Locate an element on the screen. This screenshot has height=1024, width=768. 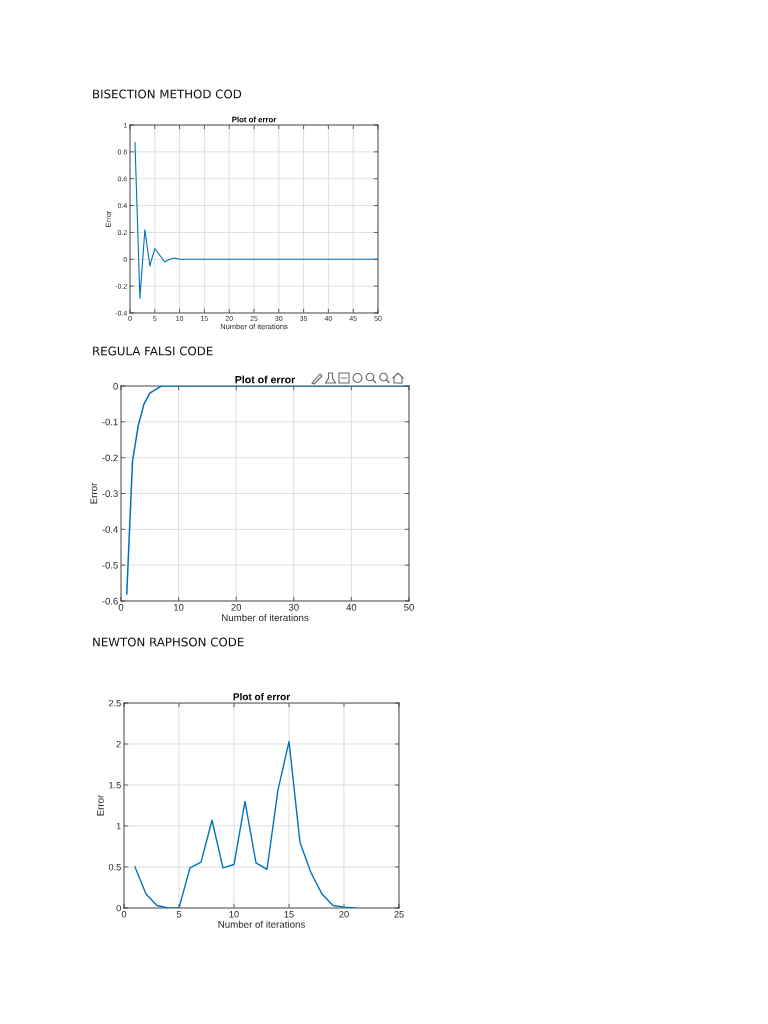
y-tick-label: 1.5 is located at coordinates (115, 785).